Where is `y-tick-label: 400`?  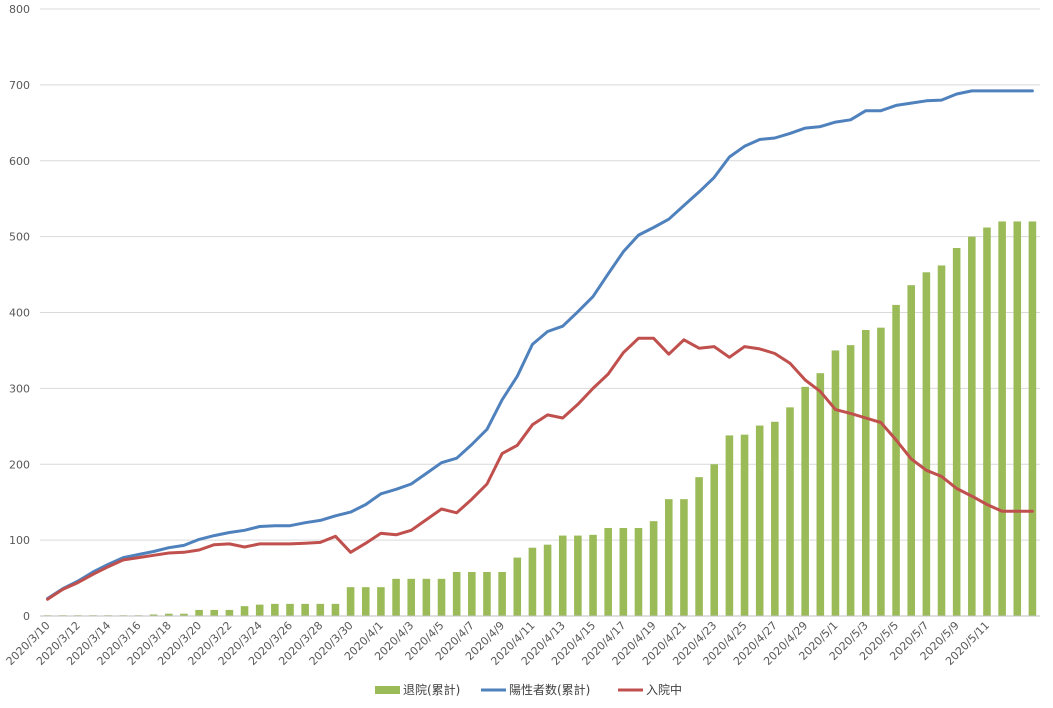 y-tick-label: 400 is located at coordinates (19, 313).